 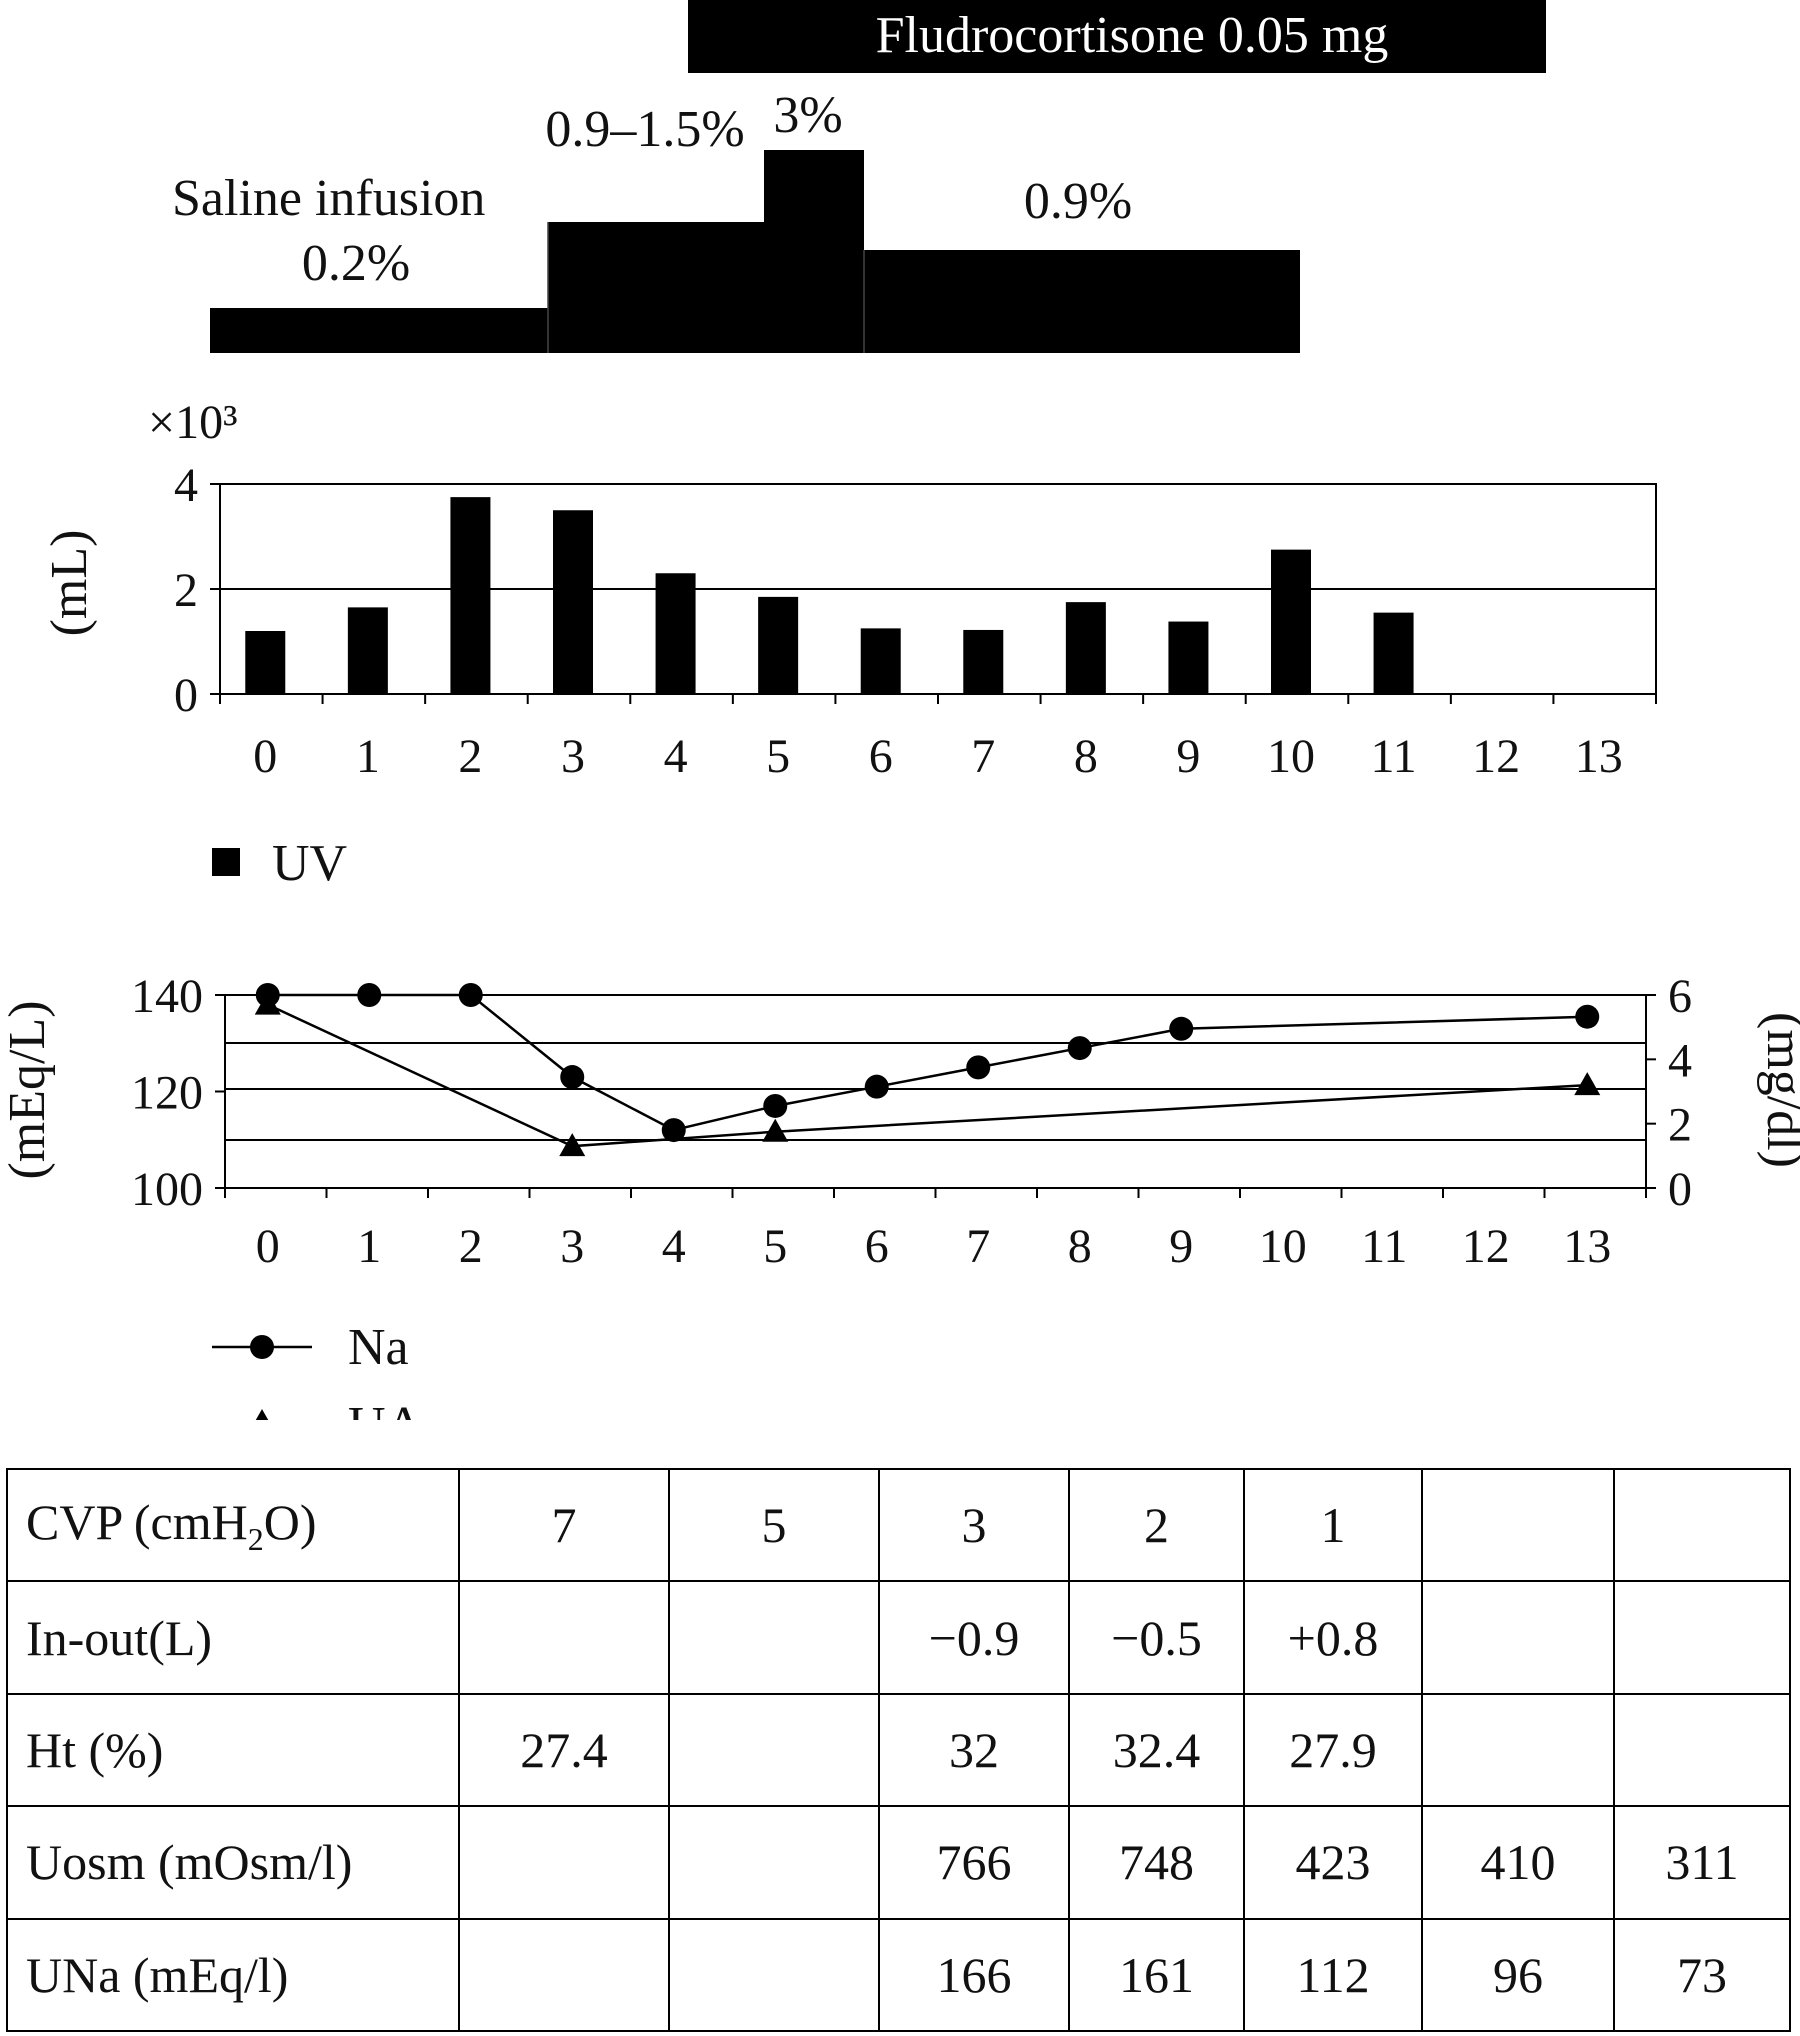 I want to click on table-cell: 96, so click(x=1518, y=1975).